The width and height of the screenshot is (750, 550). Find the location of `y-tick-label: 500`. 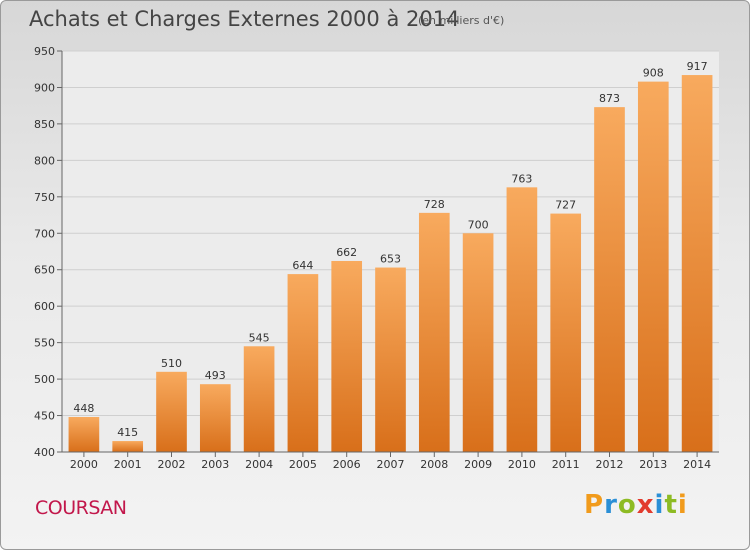

y-tick-label: 500 is located at coordinates (44, 379).